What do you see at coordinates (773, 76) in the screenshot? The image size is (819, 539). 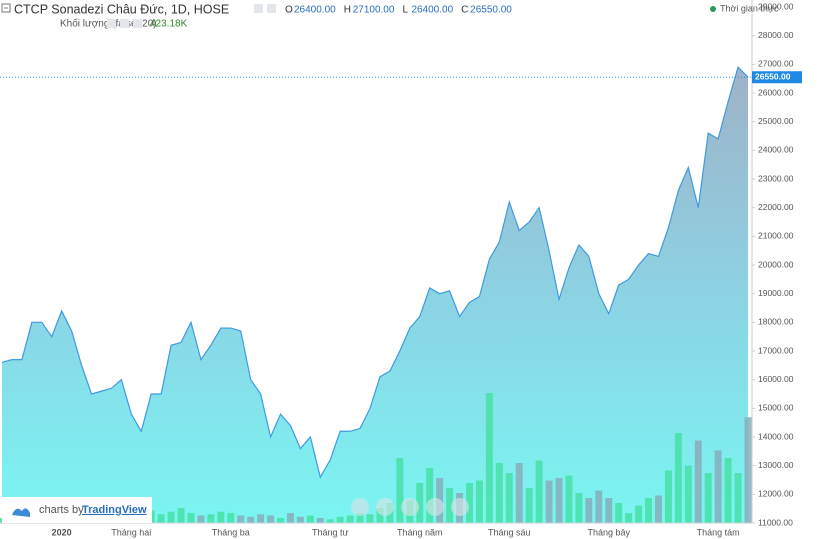 I see `last-price-label: 26550.00` at bounding box center [773, 76].